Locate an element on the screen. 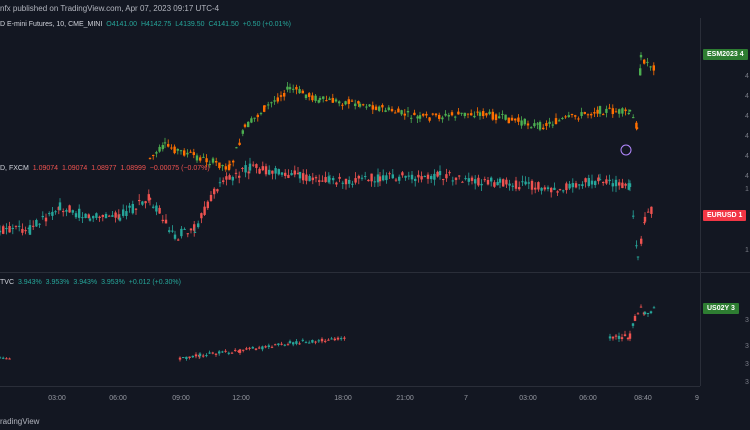 Image resolution: width=750 pixels, height=430 pixels. pane-eur-low: 1.08977 is located at coordinates (104, 168).